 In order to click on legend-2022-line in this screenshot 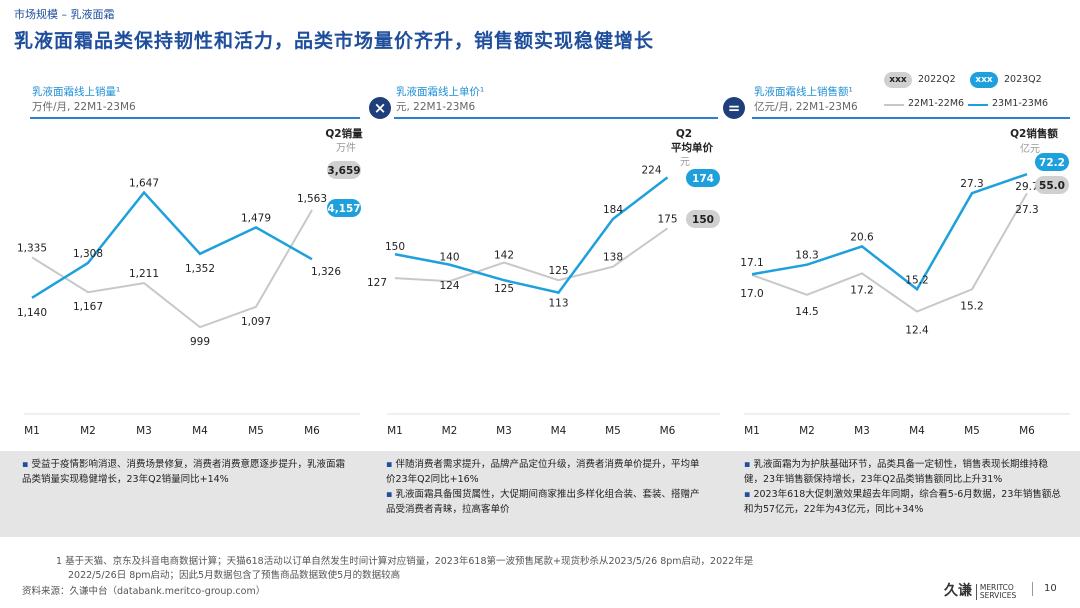, I will do `click(894, 105)`.